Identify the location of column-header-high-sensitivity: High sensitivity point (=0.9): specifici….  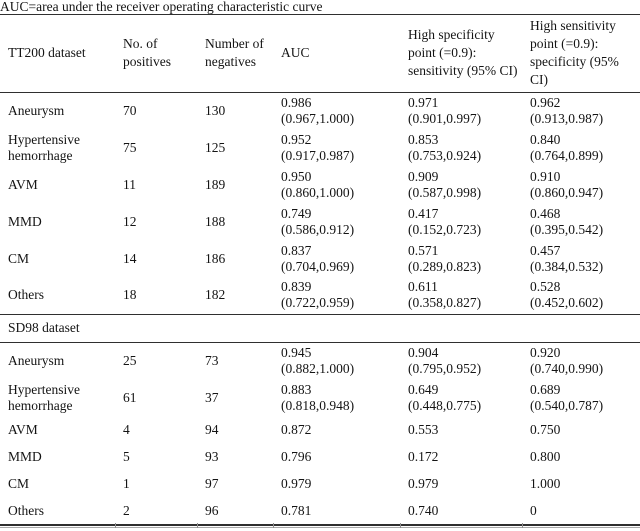
(581, 54).